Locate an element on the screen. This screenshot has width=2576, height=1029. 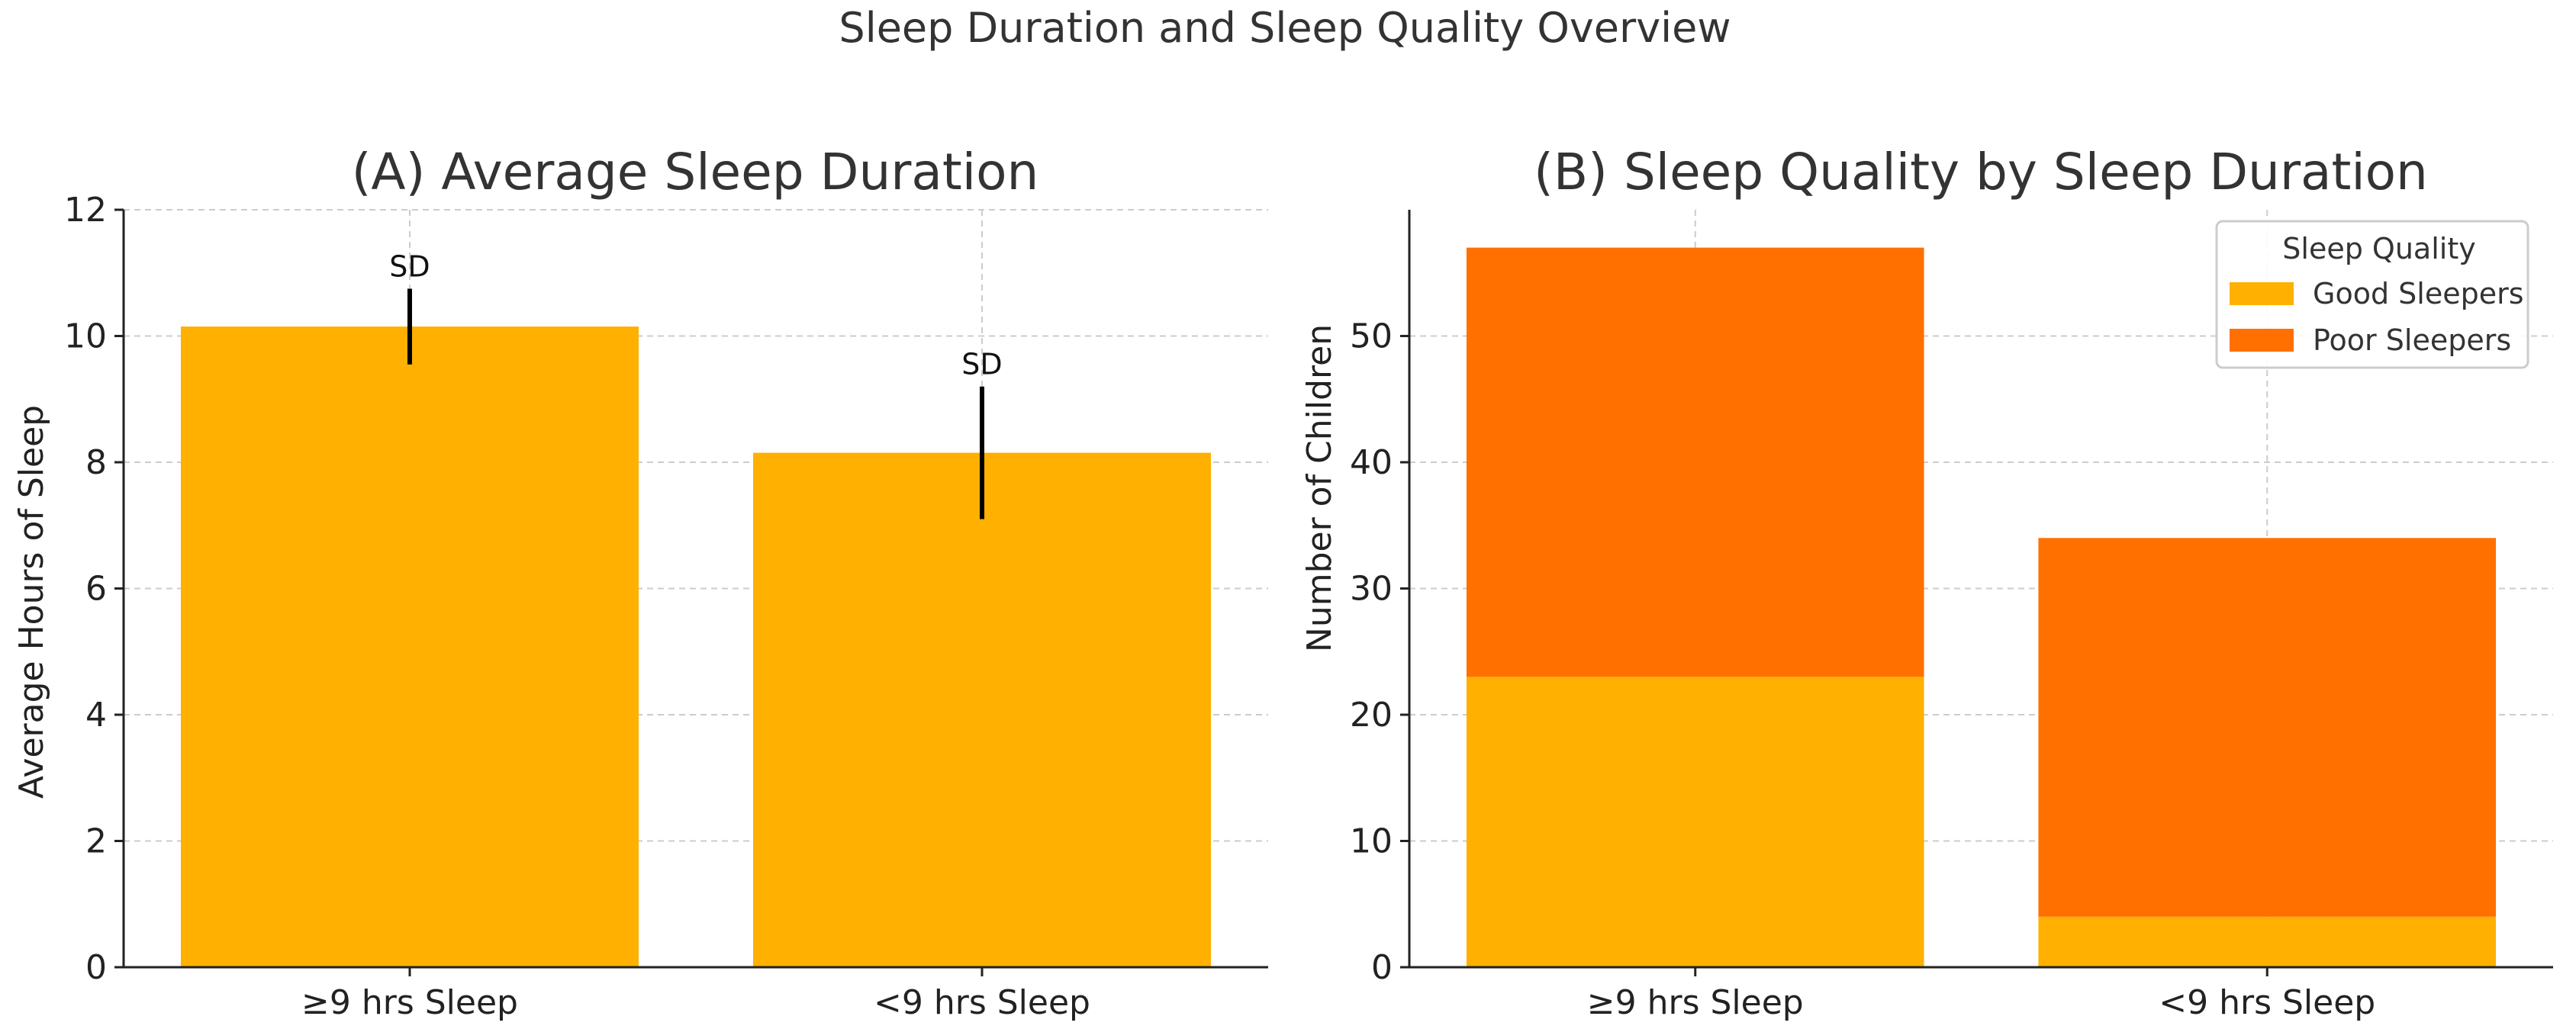
panel-b-y-tick-label: 30 is located at coordinates (1371, 589).